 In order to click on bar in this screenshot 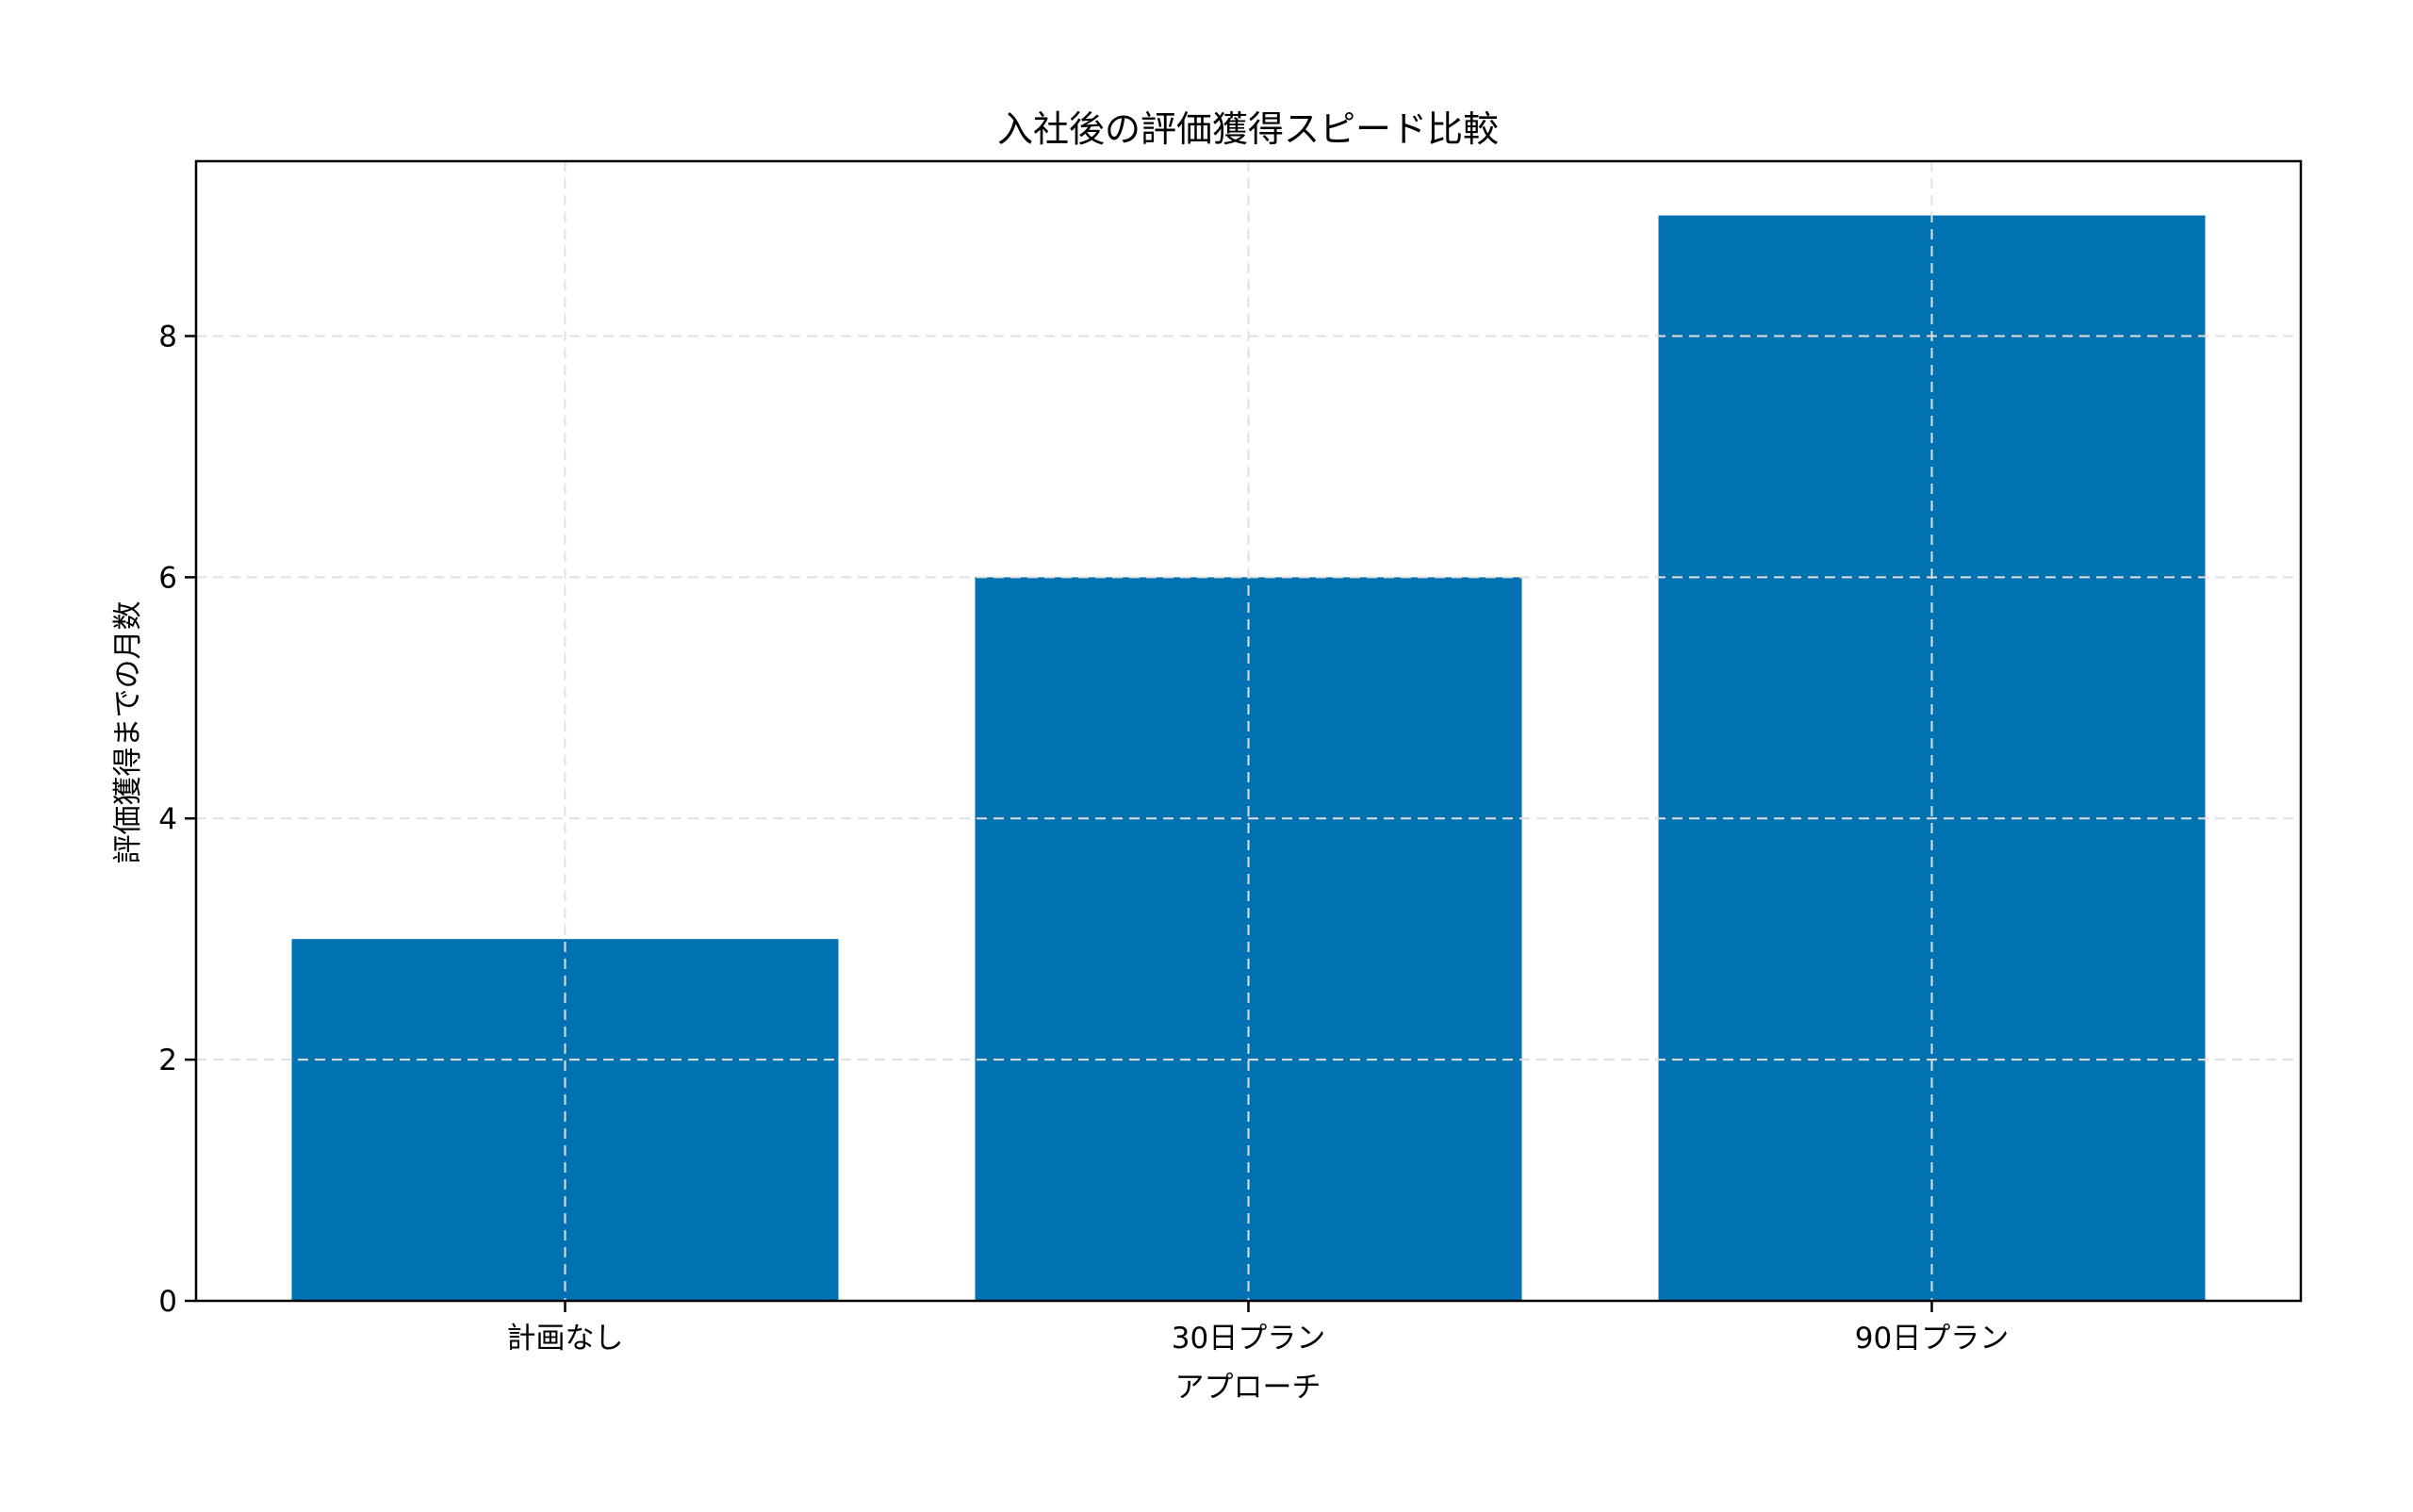, I will do `click(1249, 939)`.